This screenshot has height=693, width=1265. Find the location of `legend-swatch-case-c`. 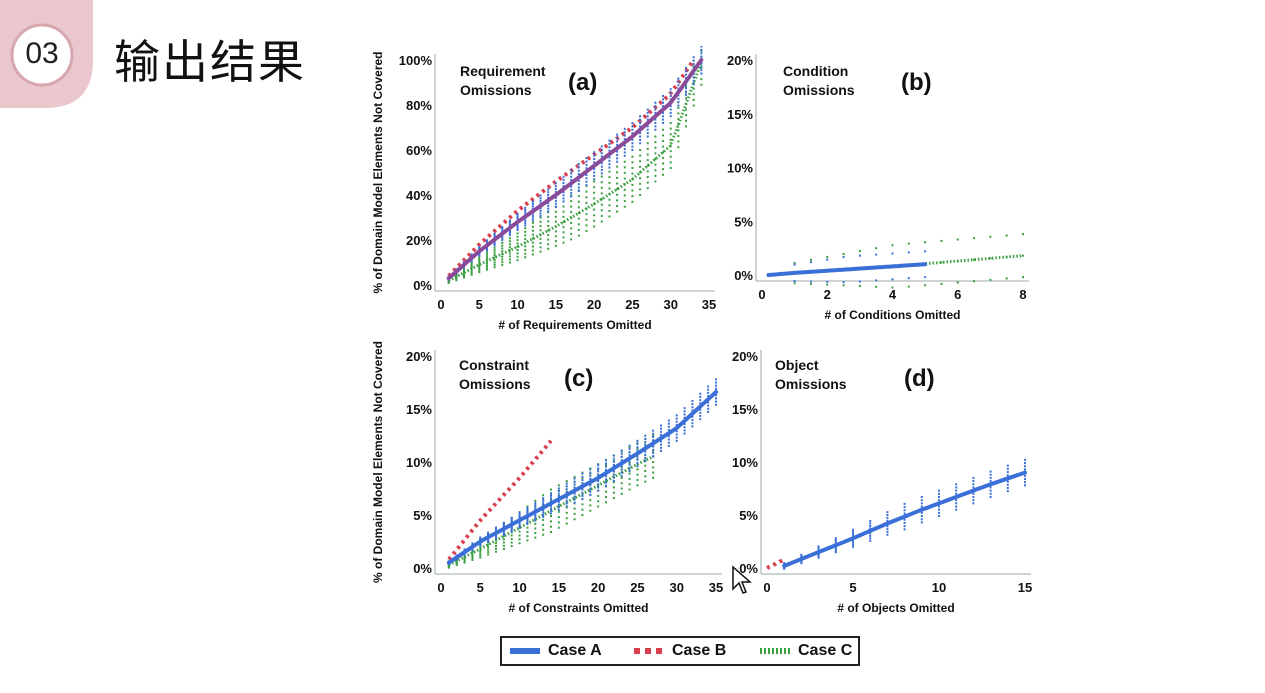

legend-swatch-case-c is located at coordinates (775, 651).